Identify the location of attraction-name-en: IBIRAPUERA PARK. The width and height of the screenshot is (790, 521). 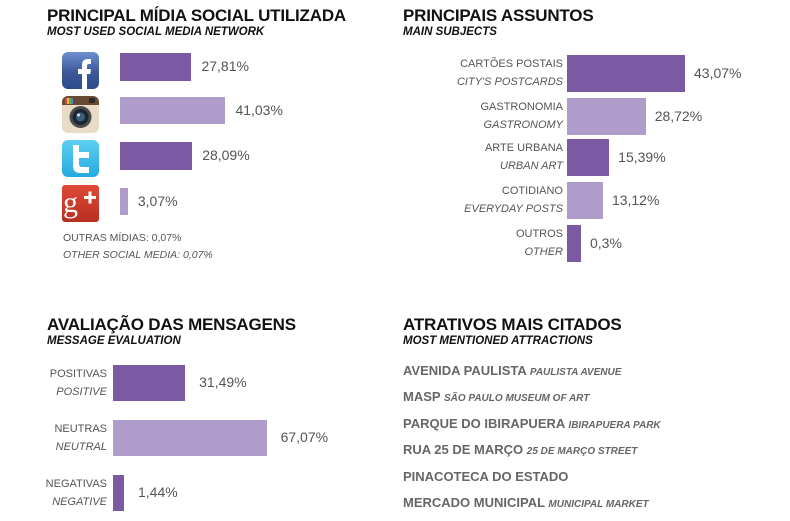
(614, 425).